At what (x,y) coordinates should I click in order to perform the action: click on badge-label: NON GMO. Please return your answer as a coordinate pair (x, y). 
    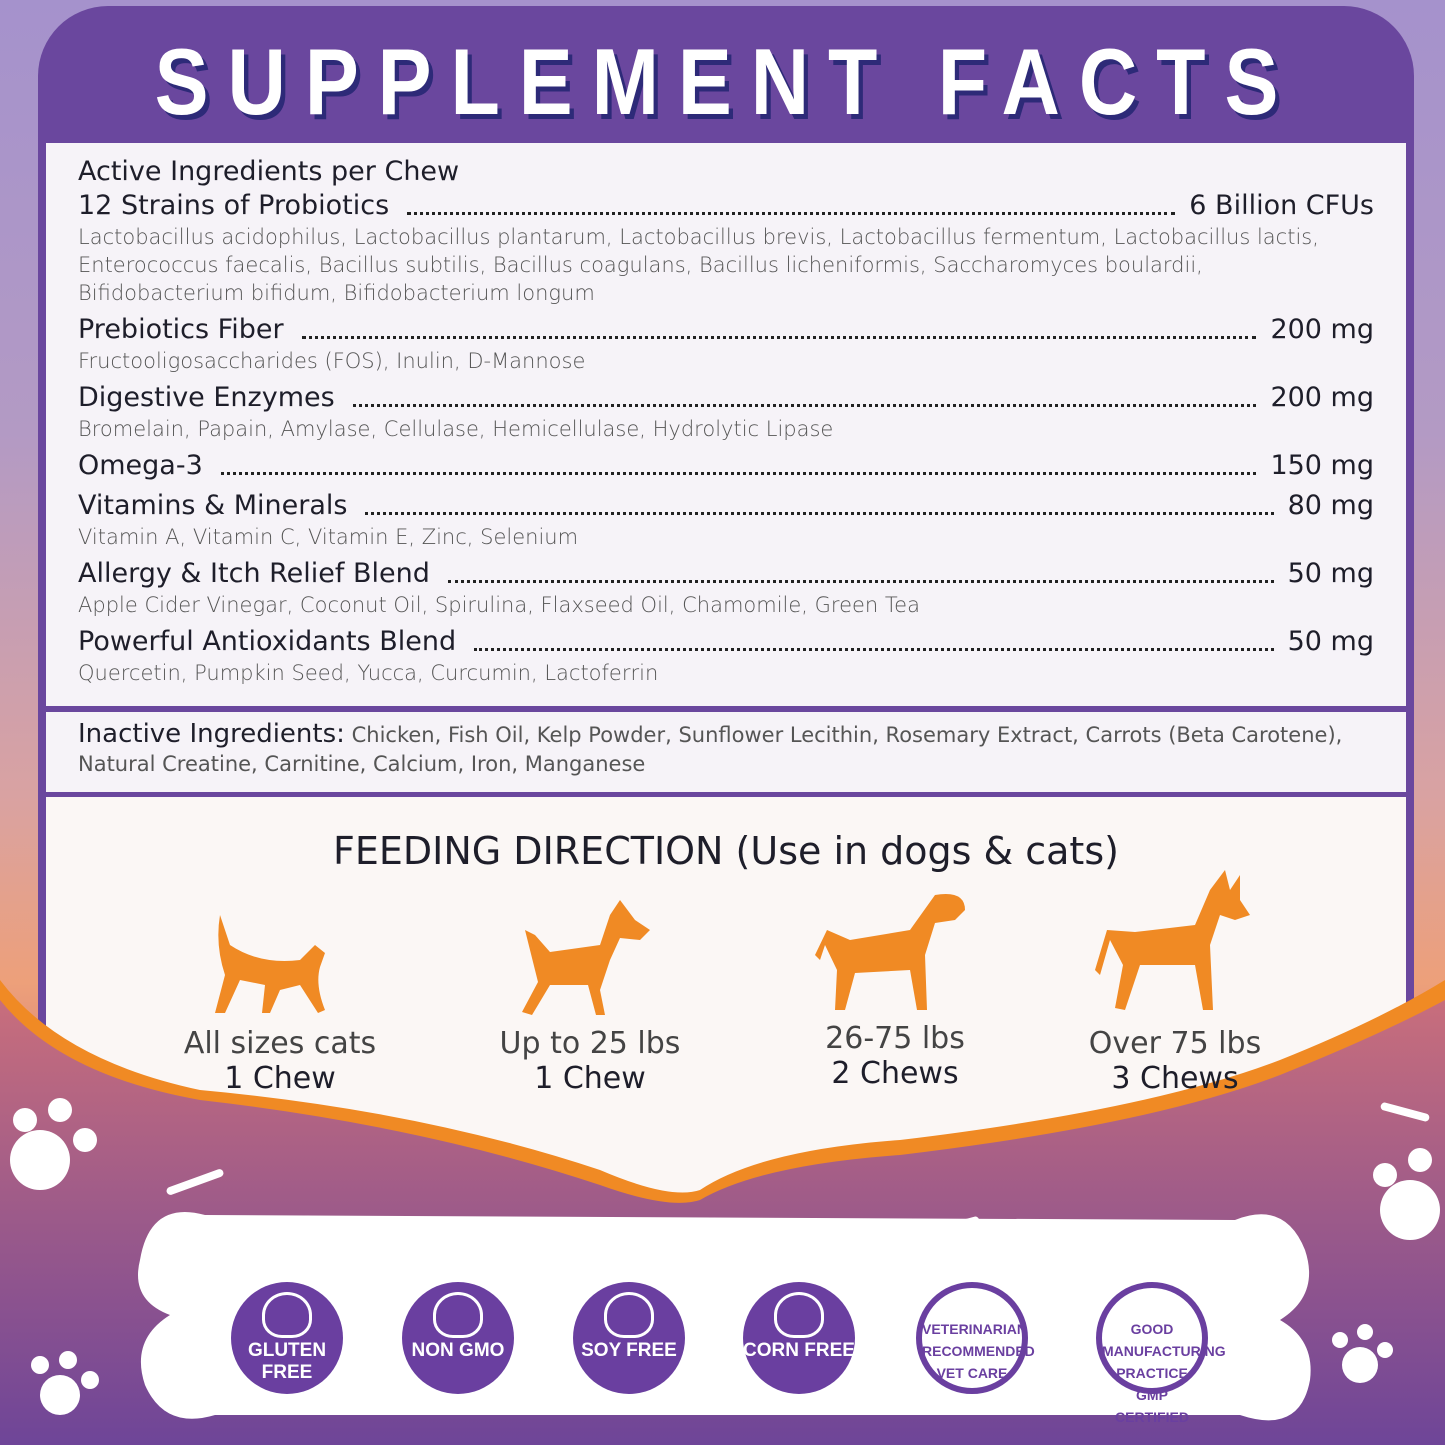
    Looking at the image, I should click on (458, 1350).